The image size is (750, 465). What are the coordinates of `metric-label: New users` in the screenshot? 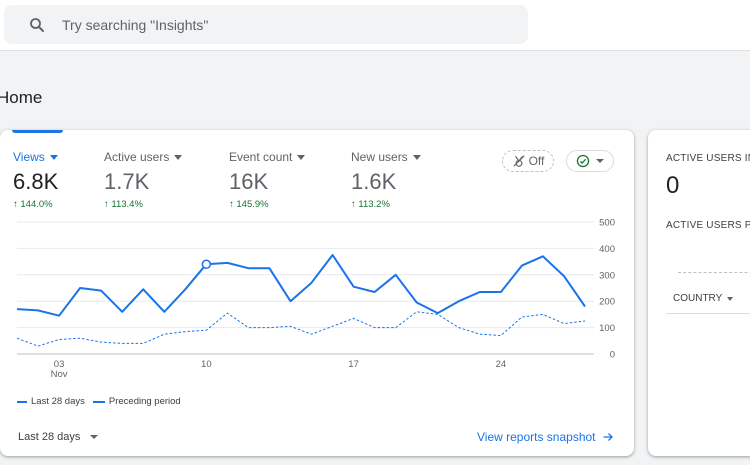 It's located at (379, 157).